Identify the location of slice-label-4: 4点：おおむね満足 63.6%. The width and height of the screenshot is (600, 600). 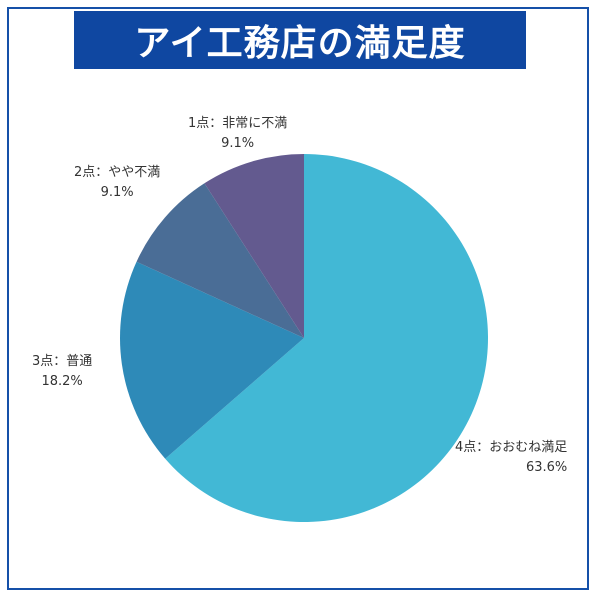
(511, 458).